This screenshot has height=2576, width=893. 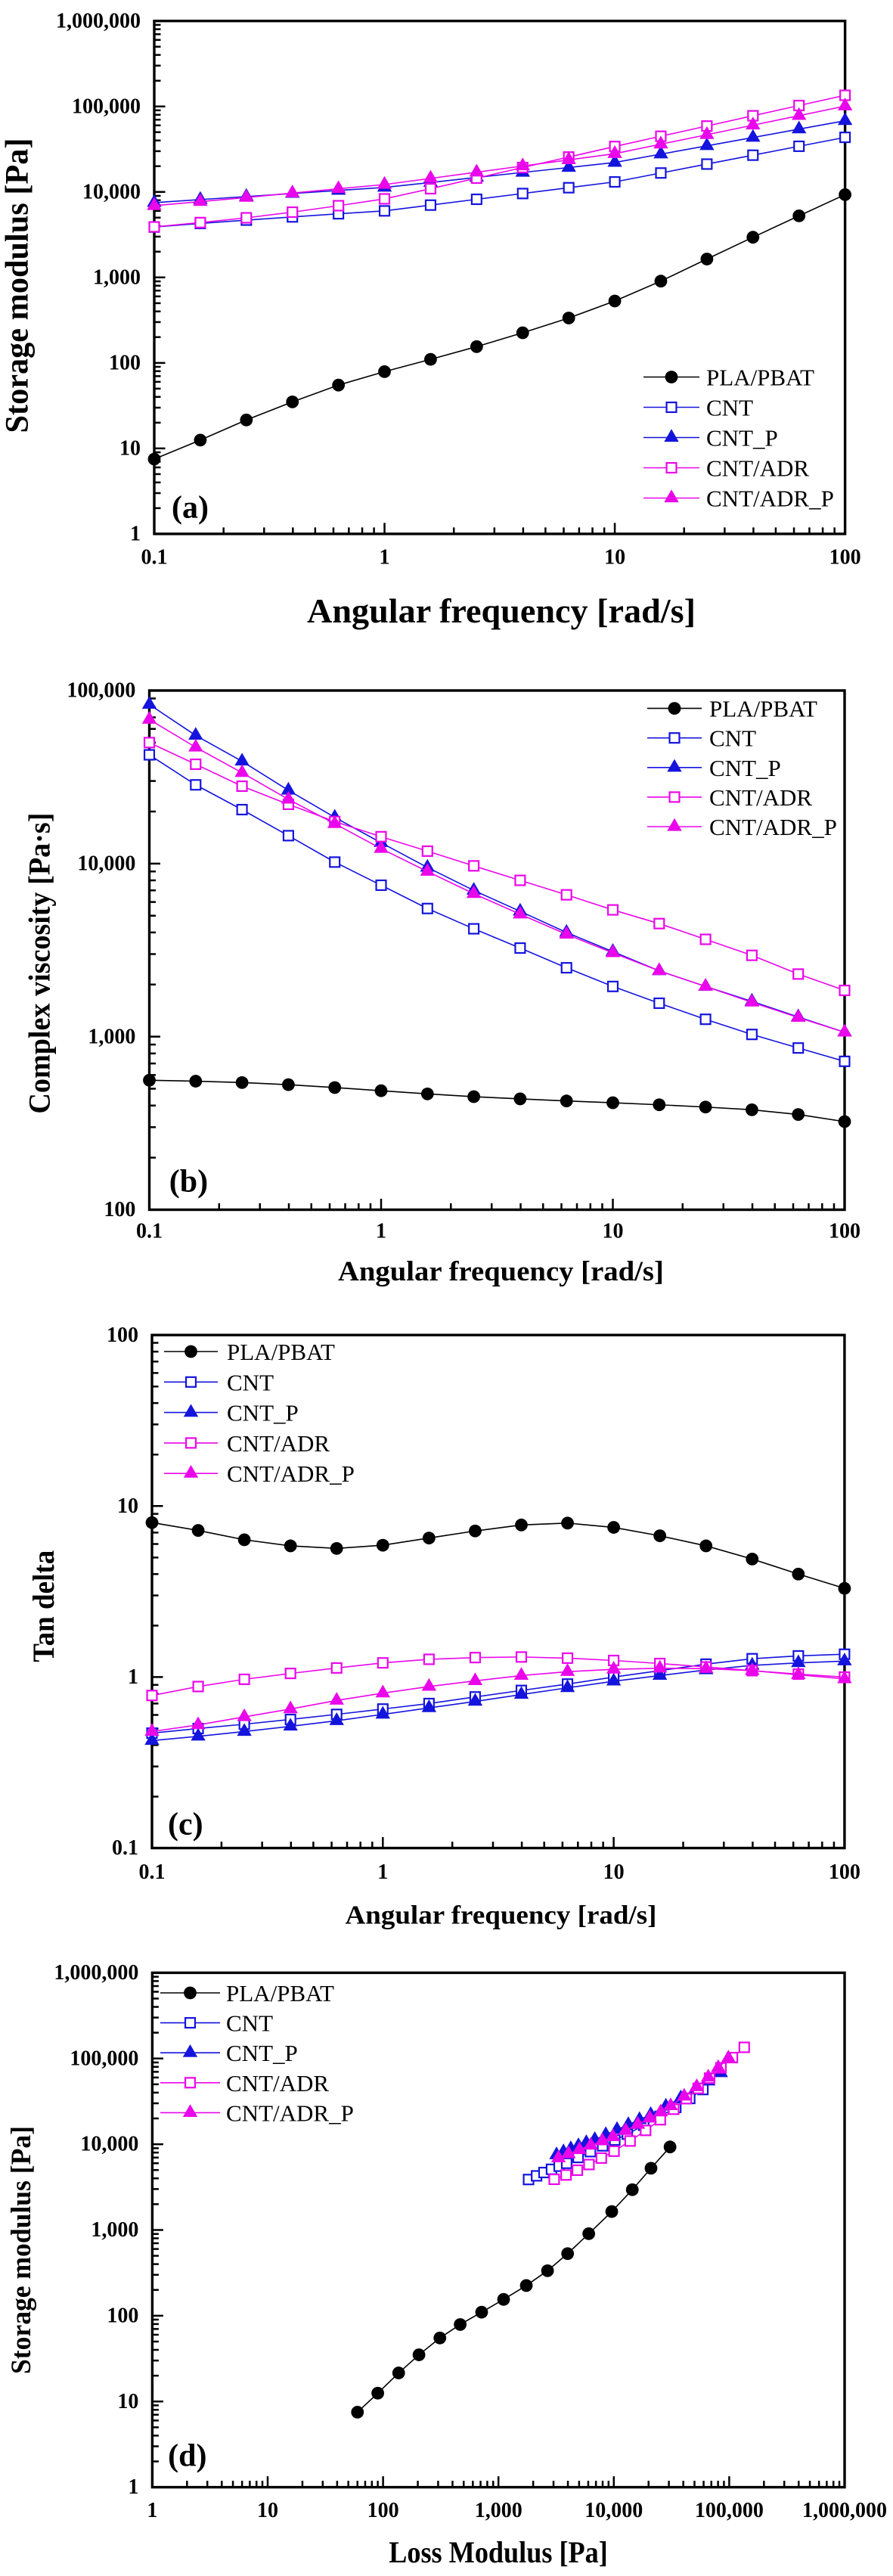 What do you see at coordinates (187, 2456) in the screenshot?
I see `svg-text: (d)` at bounding box center [187, 2456].